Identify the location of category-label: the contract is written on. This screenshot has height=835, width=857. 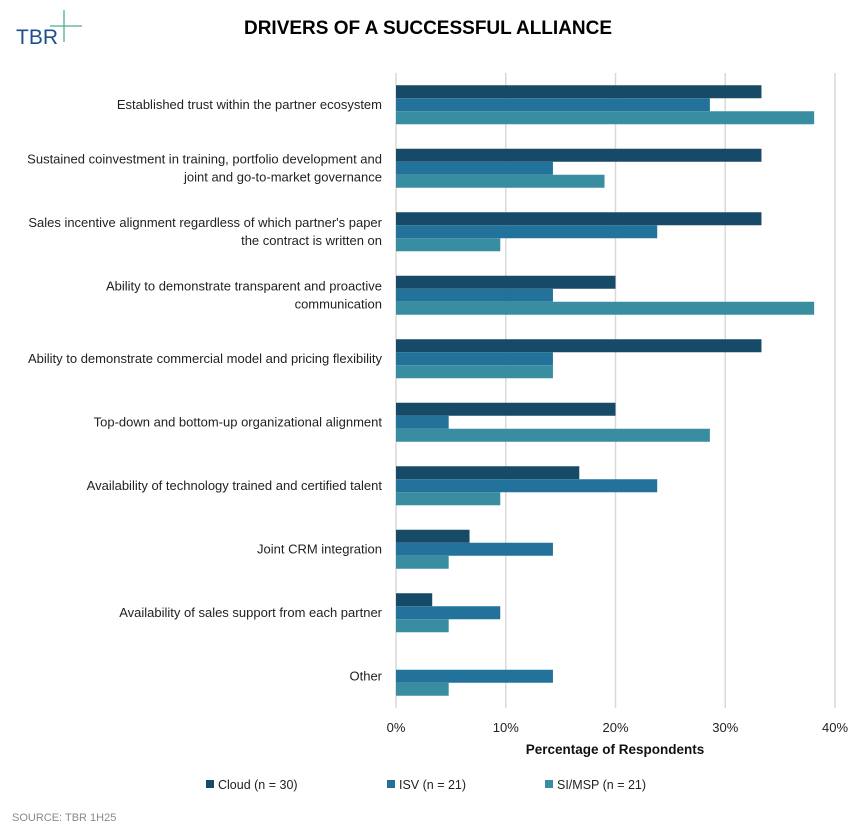
(311, 240).